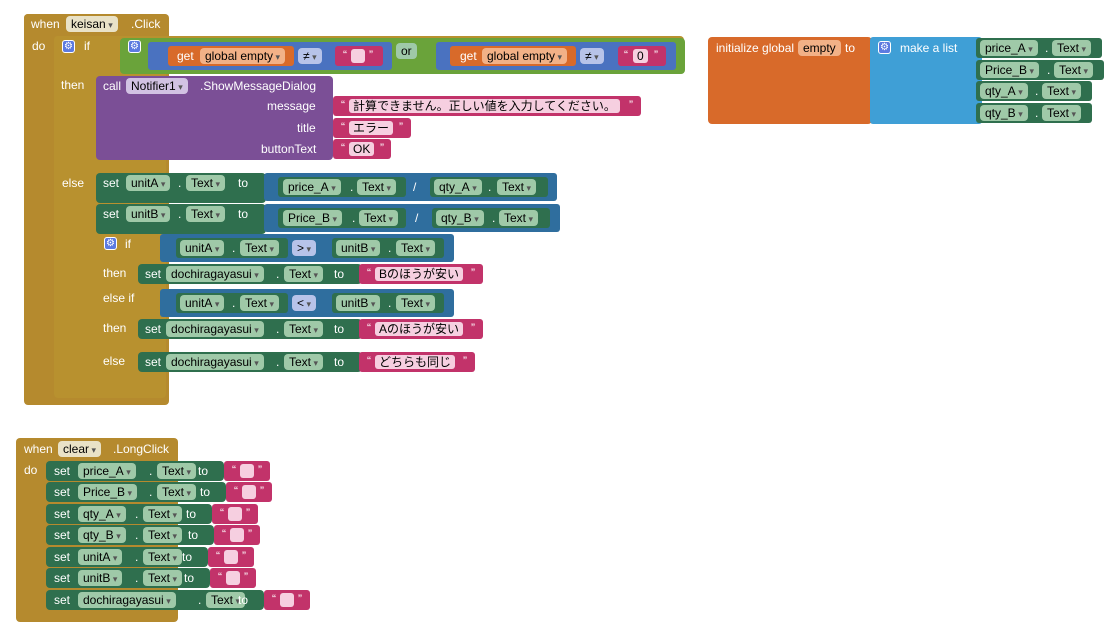  I want to click on make-list-label: make a list, so click(929, 48).